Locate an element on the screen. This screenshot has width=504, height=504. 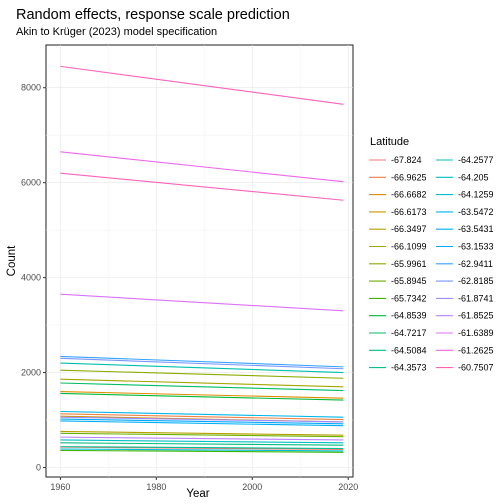
x-tick-label: 2000 is located at coordinates (252, 487).